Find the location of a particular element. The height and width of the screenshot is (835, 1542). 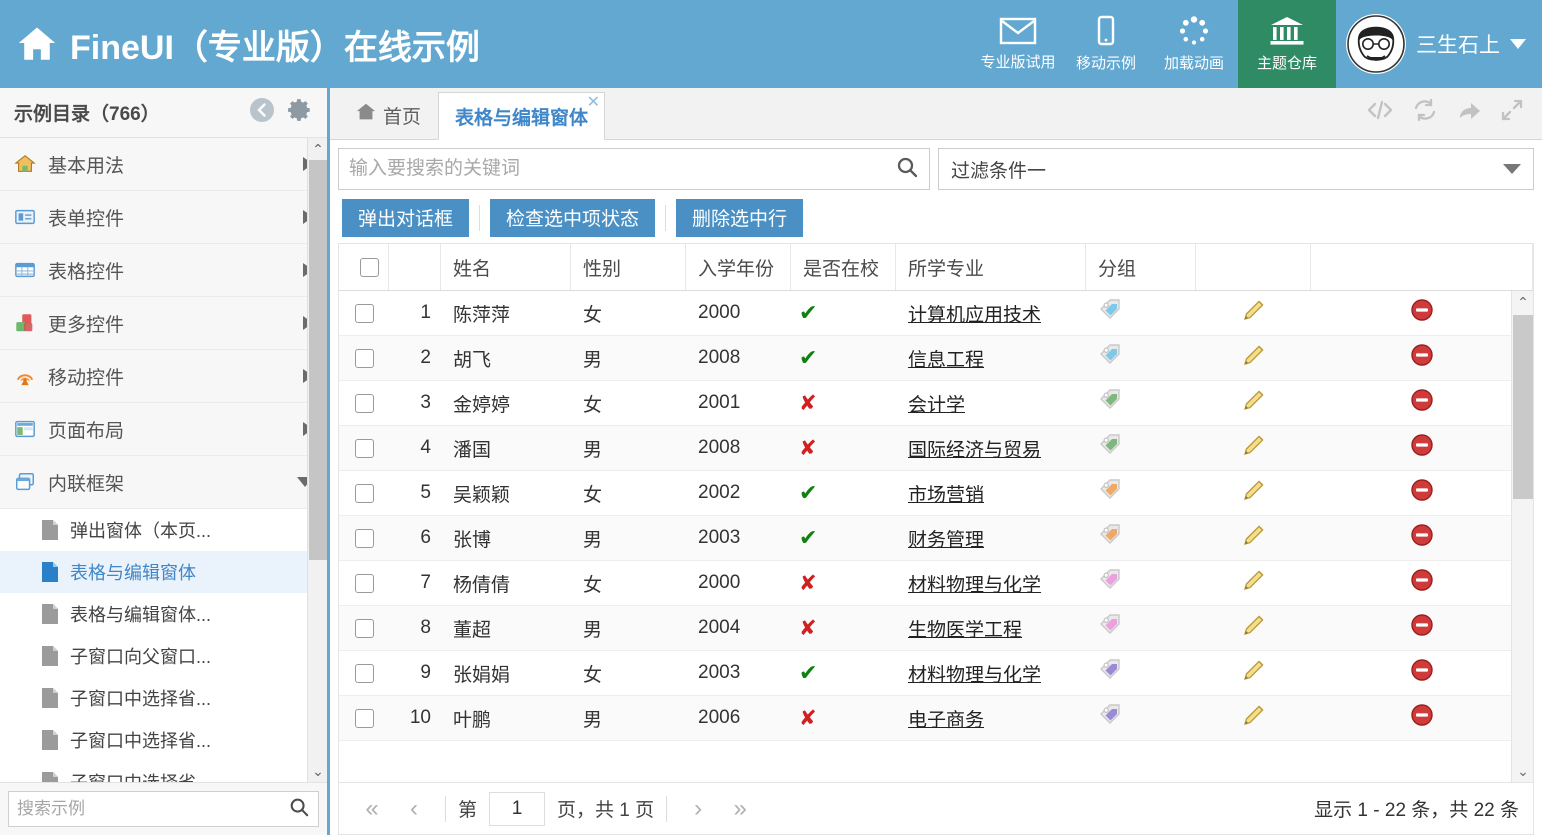

sidebar-group-form: 表单控件 is located at coordinates (163, 217).